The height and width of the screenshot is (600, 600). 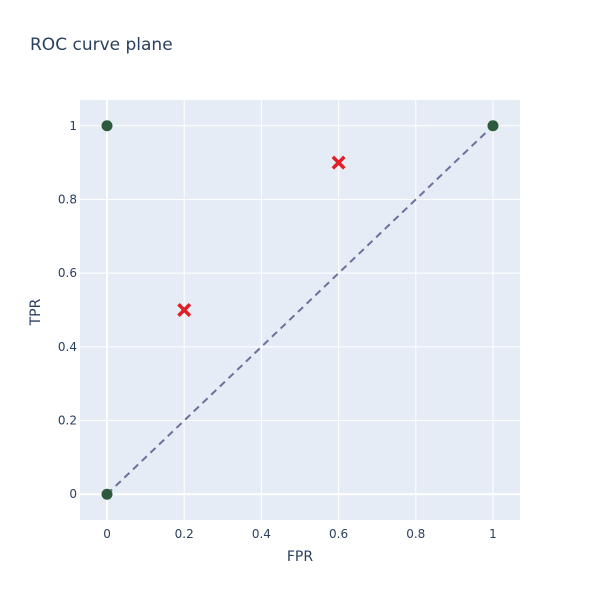 What do you see at coordinates (493, 534) in the screenshot?
I see `x-tick-label: 1` at bounding box center [493, 534].